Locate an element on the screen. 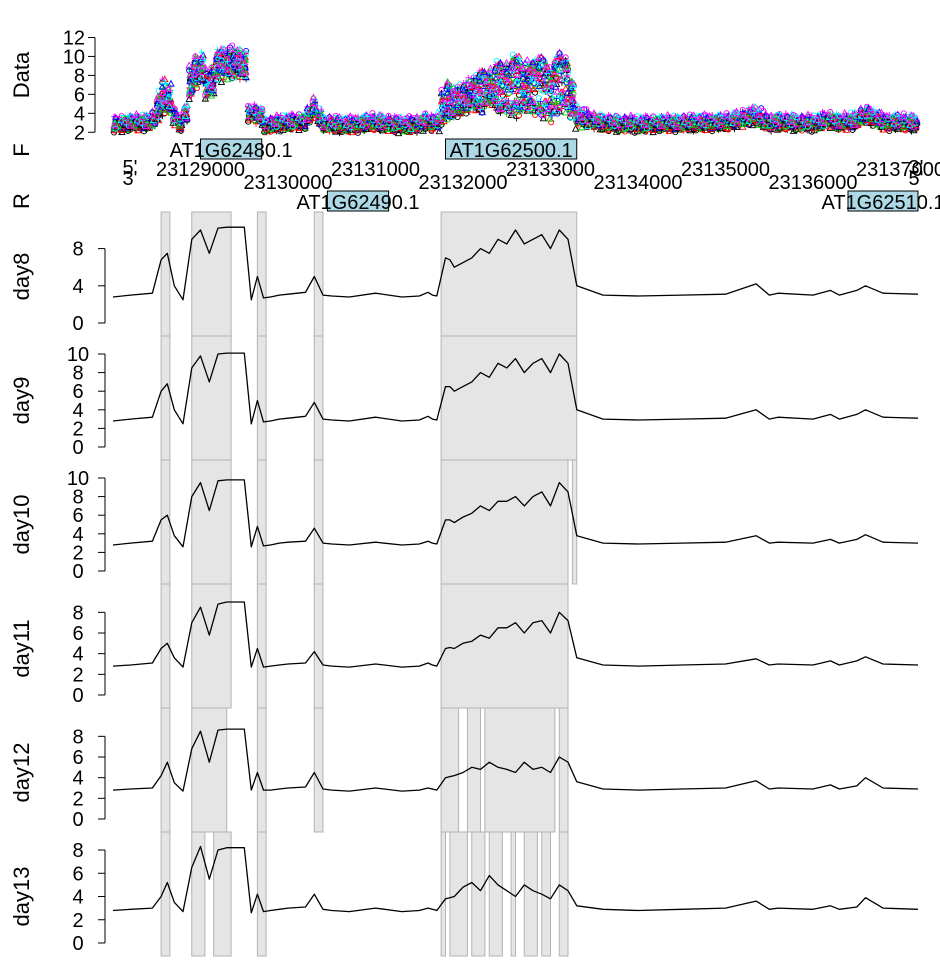 This screenshot has width=940, height=961. data-y-tick-label: 8 is located at coordinates (79, 76).